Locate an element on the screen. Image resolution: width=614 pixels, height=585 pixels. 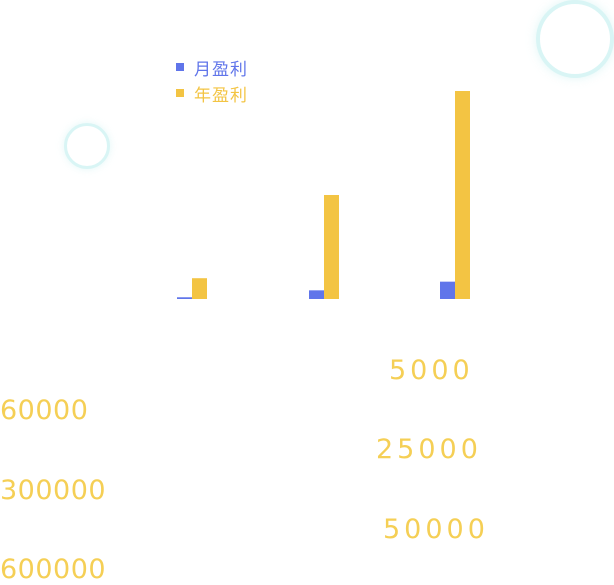
monthly-value-1: 5000 is located at coordinates (431, 370).